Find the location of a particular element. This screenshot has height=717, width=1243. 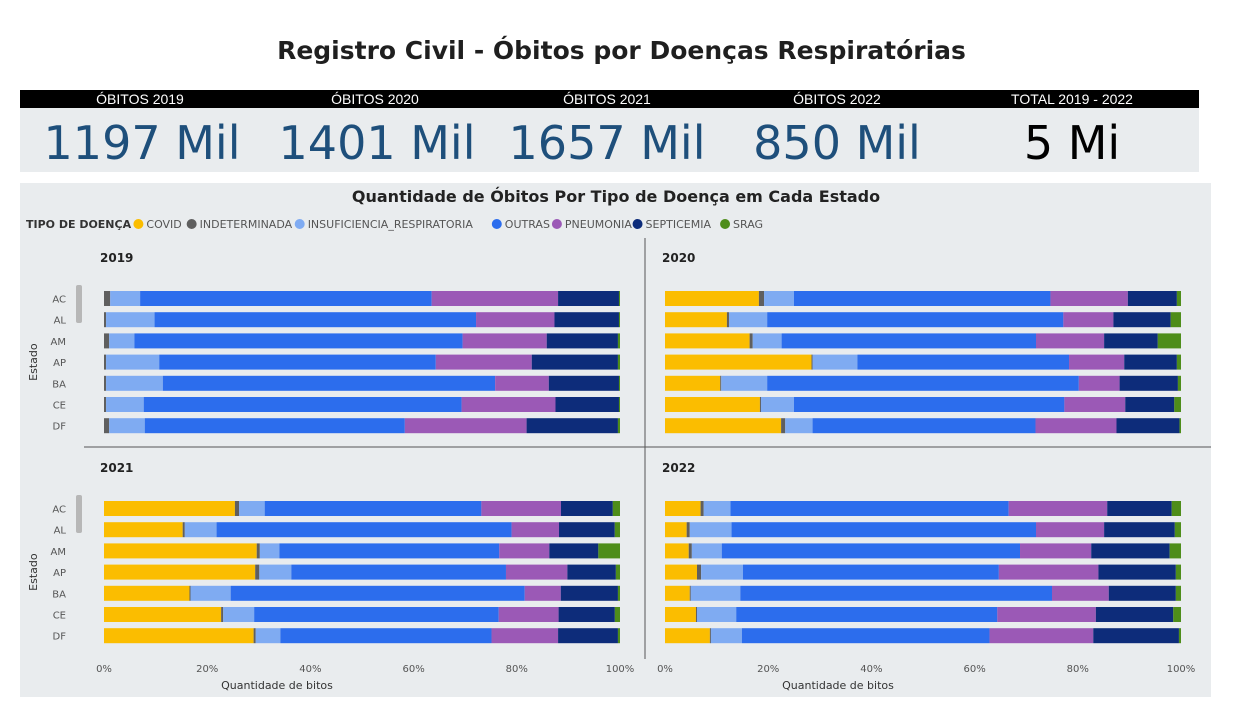

bar-2021-al-septicemia is located at coordinates (587, 530).